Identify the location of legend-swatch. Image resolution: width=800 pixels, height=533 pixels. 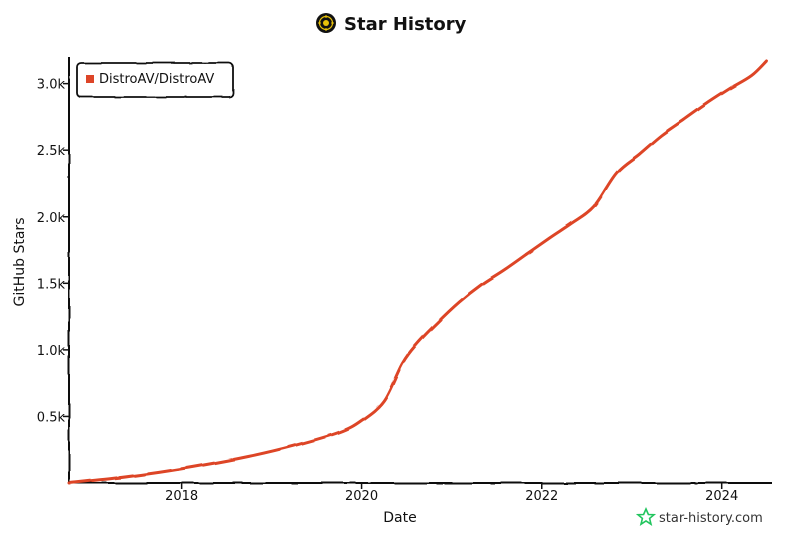
(90, 79).